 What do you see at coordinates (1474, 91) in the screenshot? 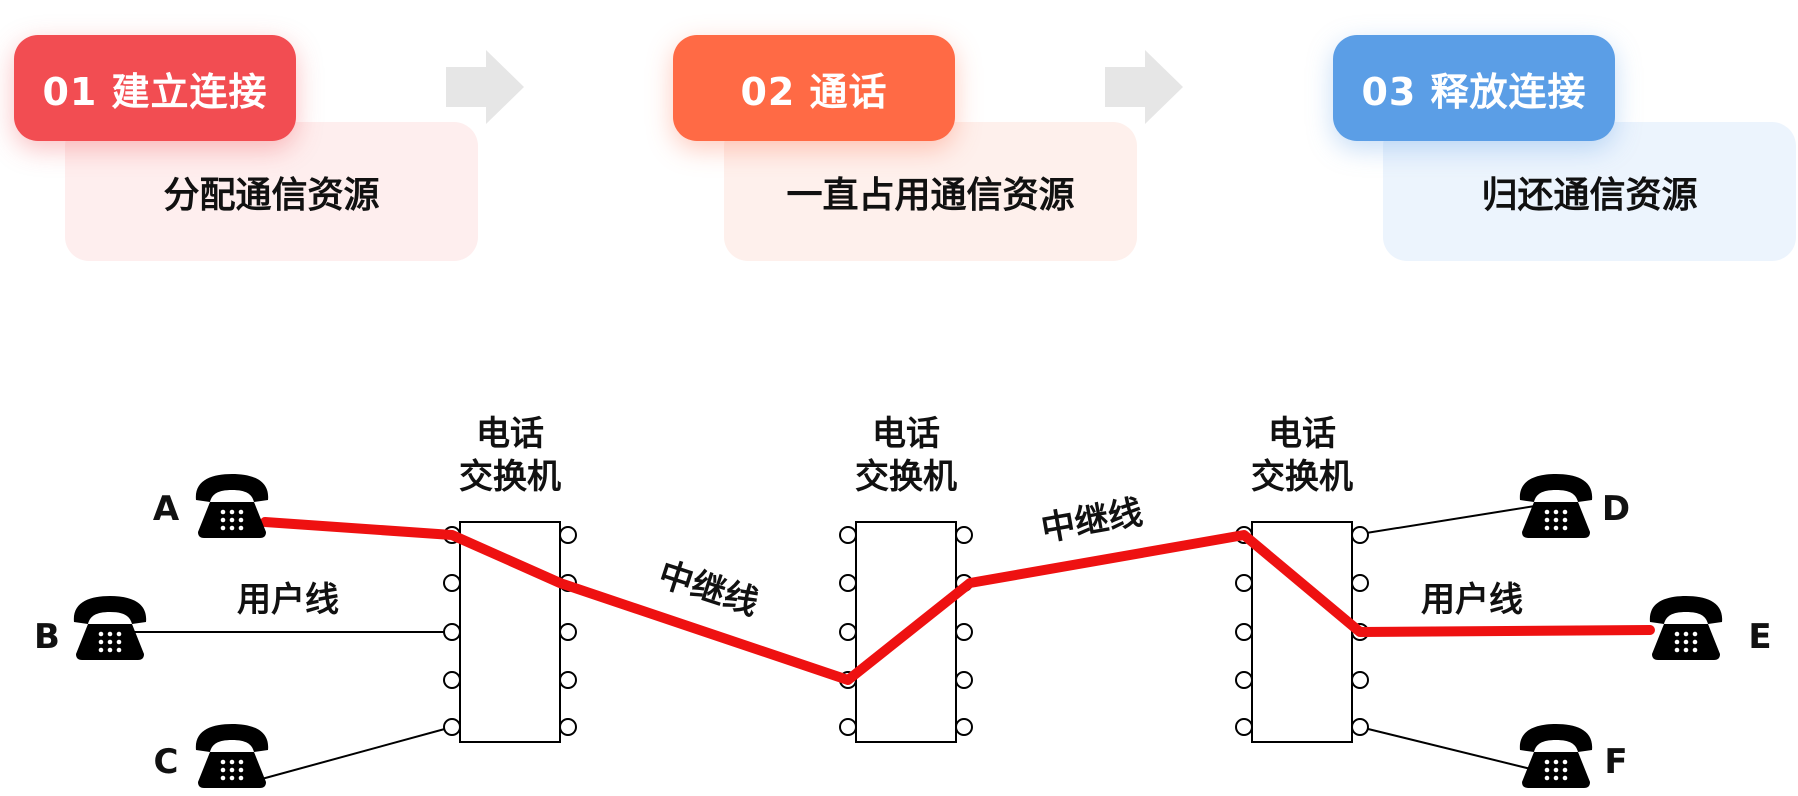
I see `step-3-label: 03 释放连接` at bounding box center [1474, 91].